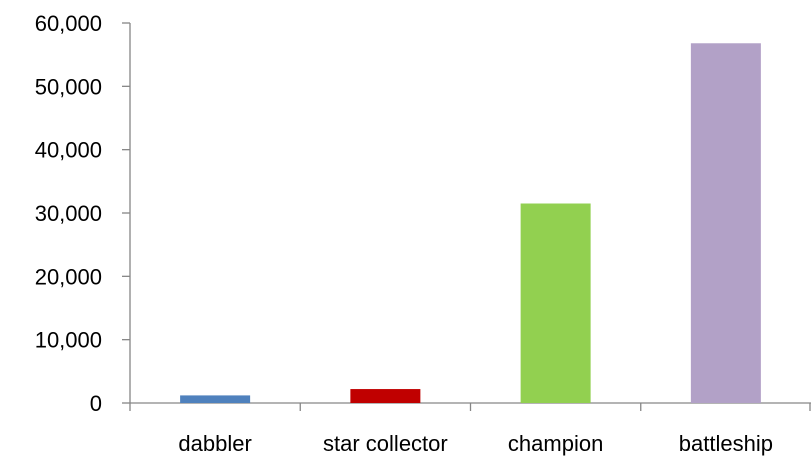  What do you see at coordinates (68, 340) in the screenshot?
I see `y-tick-label: 10,000` at bounding box center [68, 340].